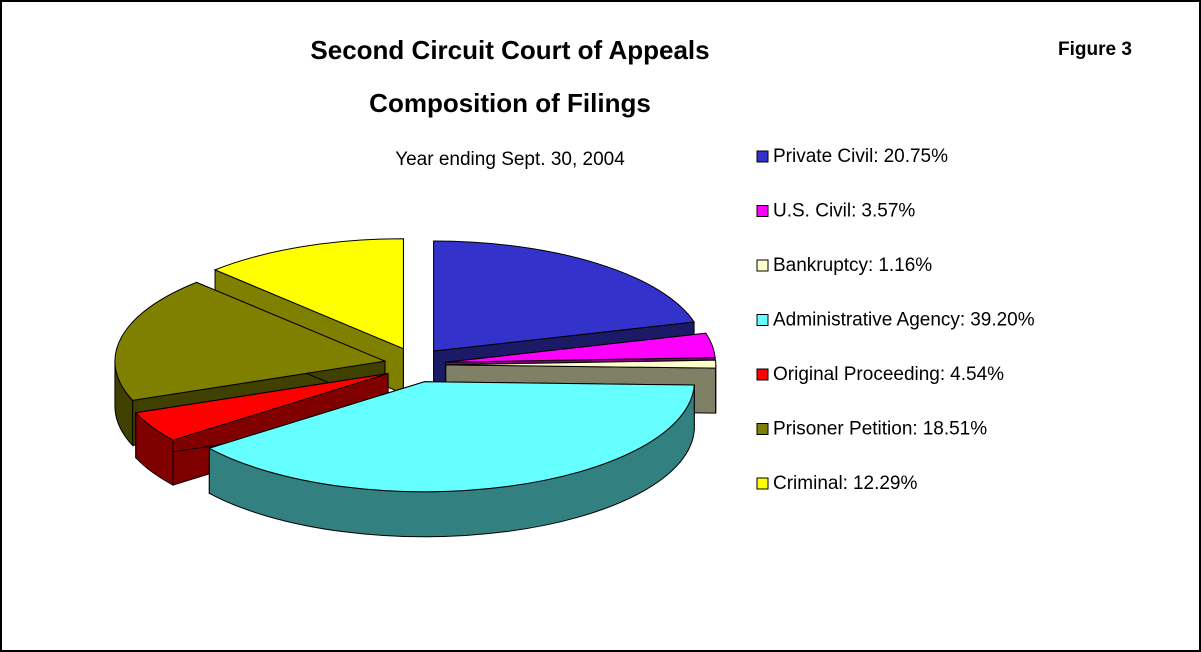 The image size is (1201, 652). What do you see at coordinates (823, 265) in the screenshot?
I see `legend-category: Bankruptcy:` at bounding box center [823, 265].